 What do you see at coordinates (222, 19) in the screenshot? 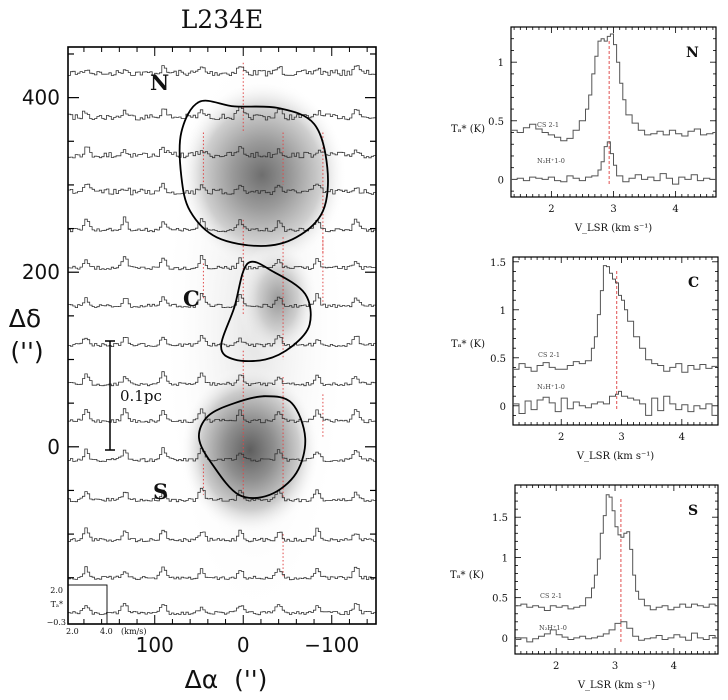
I see `map-title: L234E` at bounding box center [222, 19].